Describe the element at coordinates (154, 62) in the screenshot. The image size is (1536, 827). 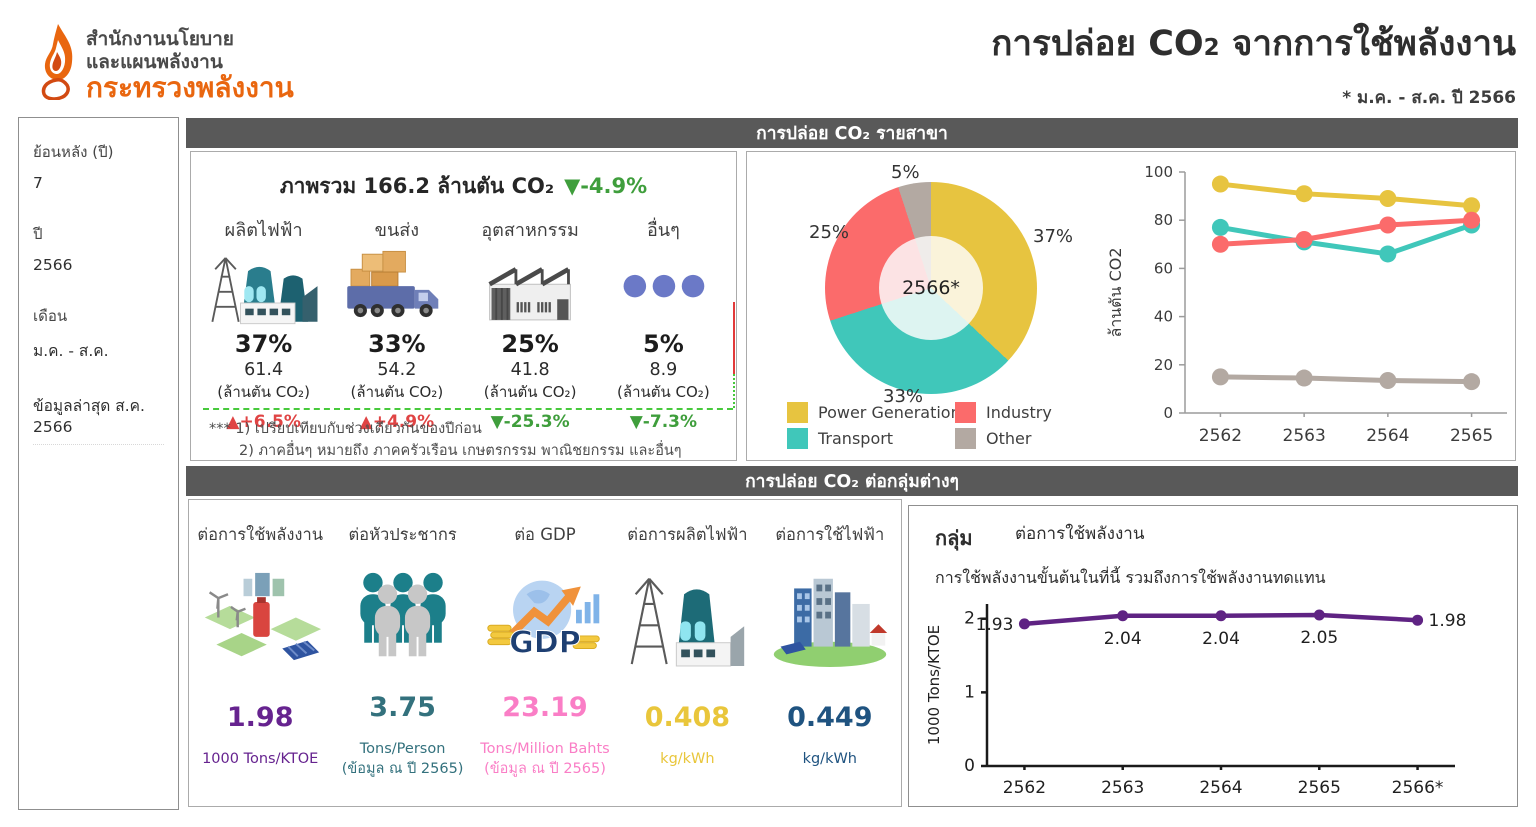
I see `org-line2: และแผนพลังงาน` at that location.